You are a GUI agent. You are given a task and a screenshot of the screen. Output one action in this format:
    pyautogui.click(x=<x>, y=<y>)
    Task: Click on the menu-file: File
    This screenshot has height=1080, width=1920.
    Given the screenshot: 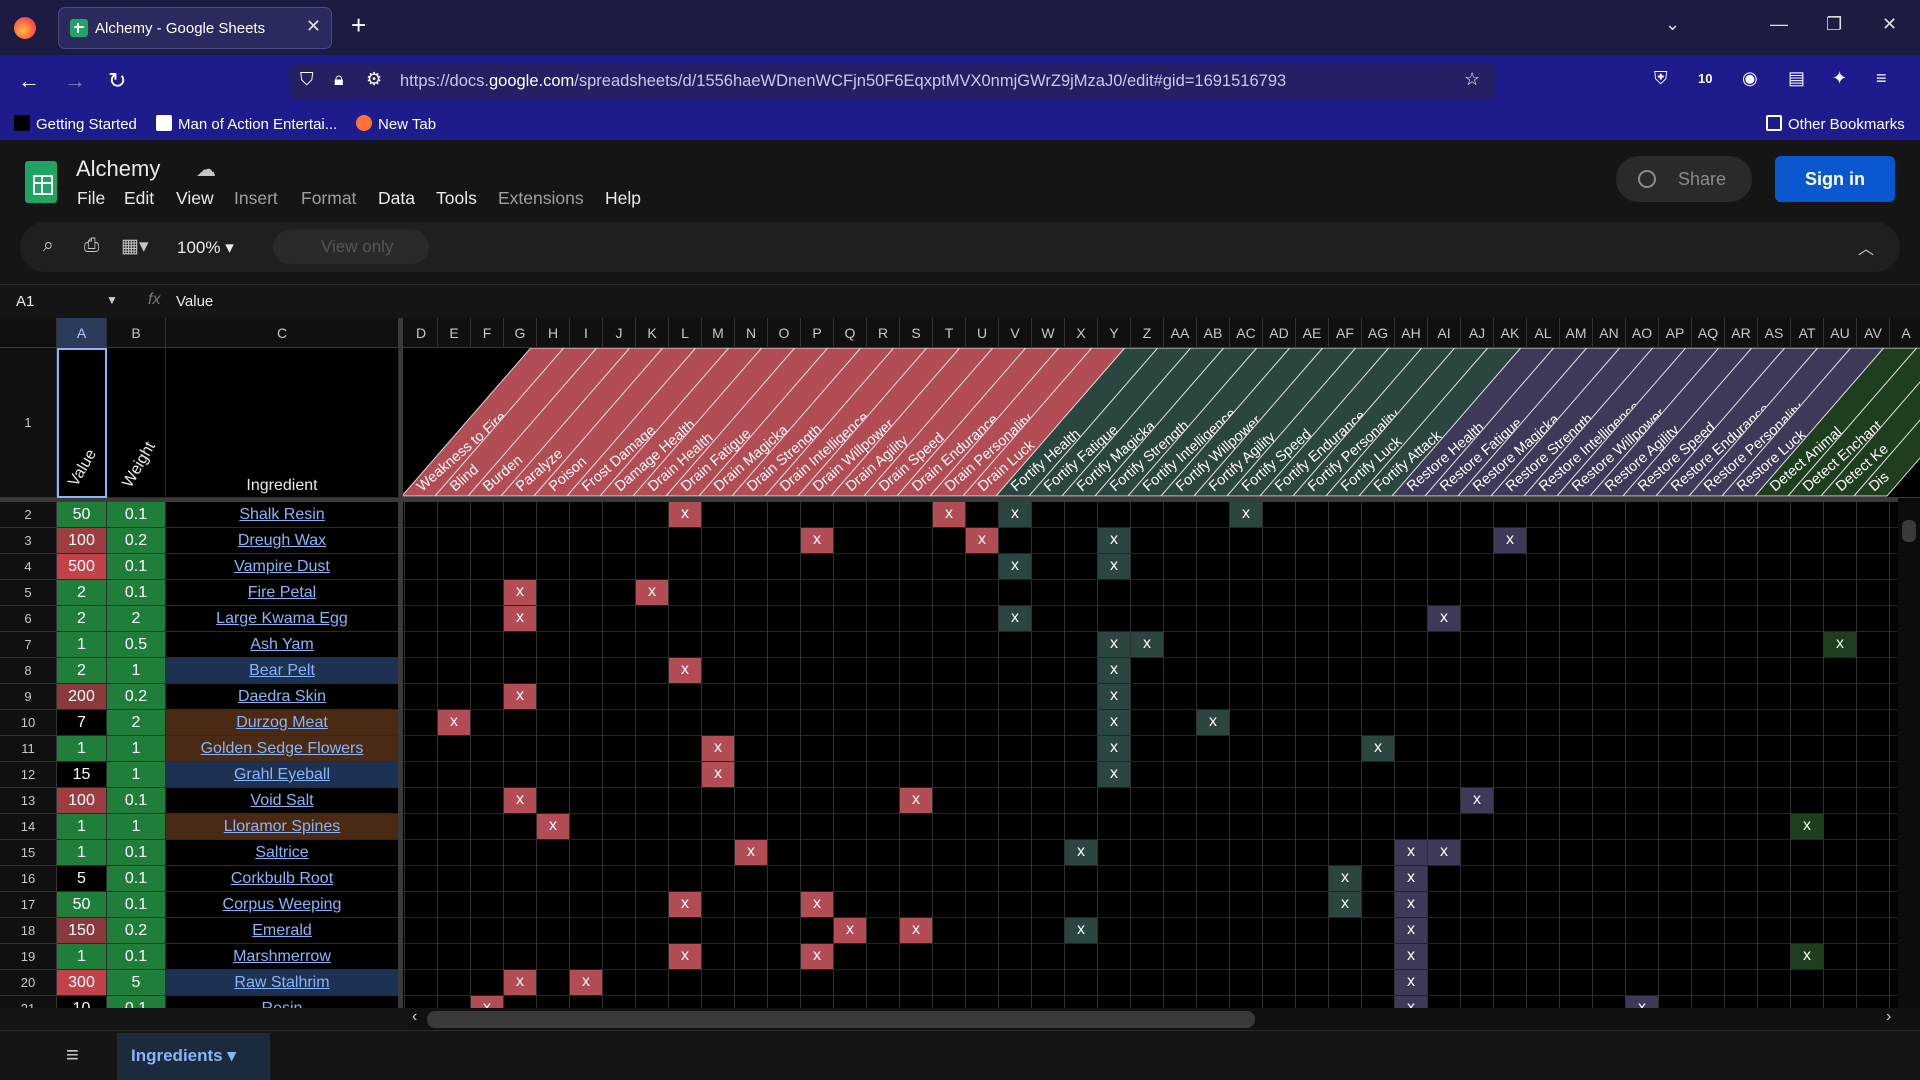 What is the action you would take?
    pyautogui.click(x=91, y=198)
    